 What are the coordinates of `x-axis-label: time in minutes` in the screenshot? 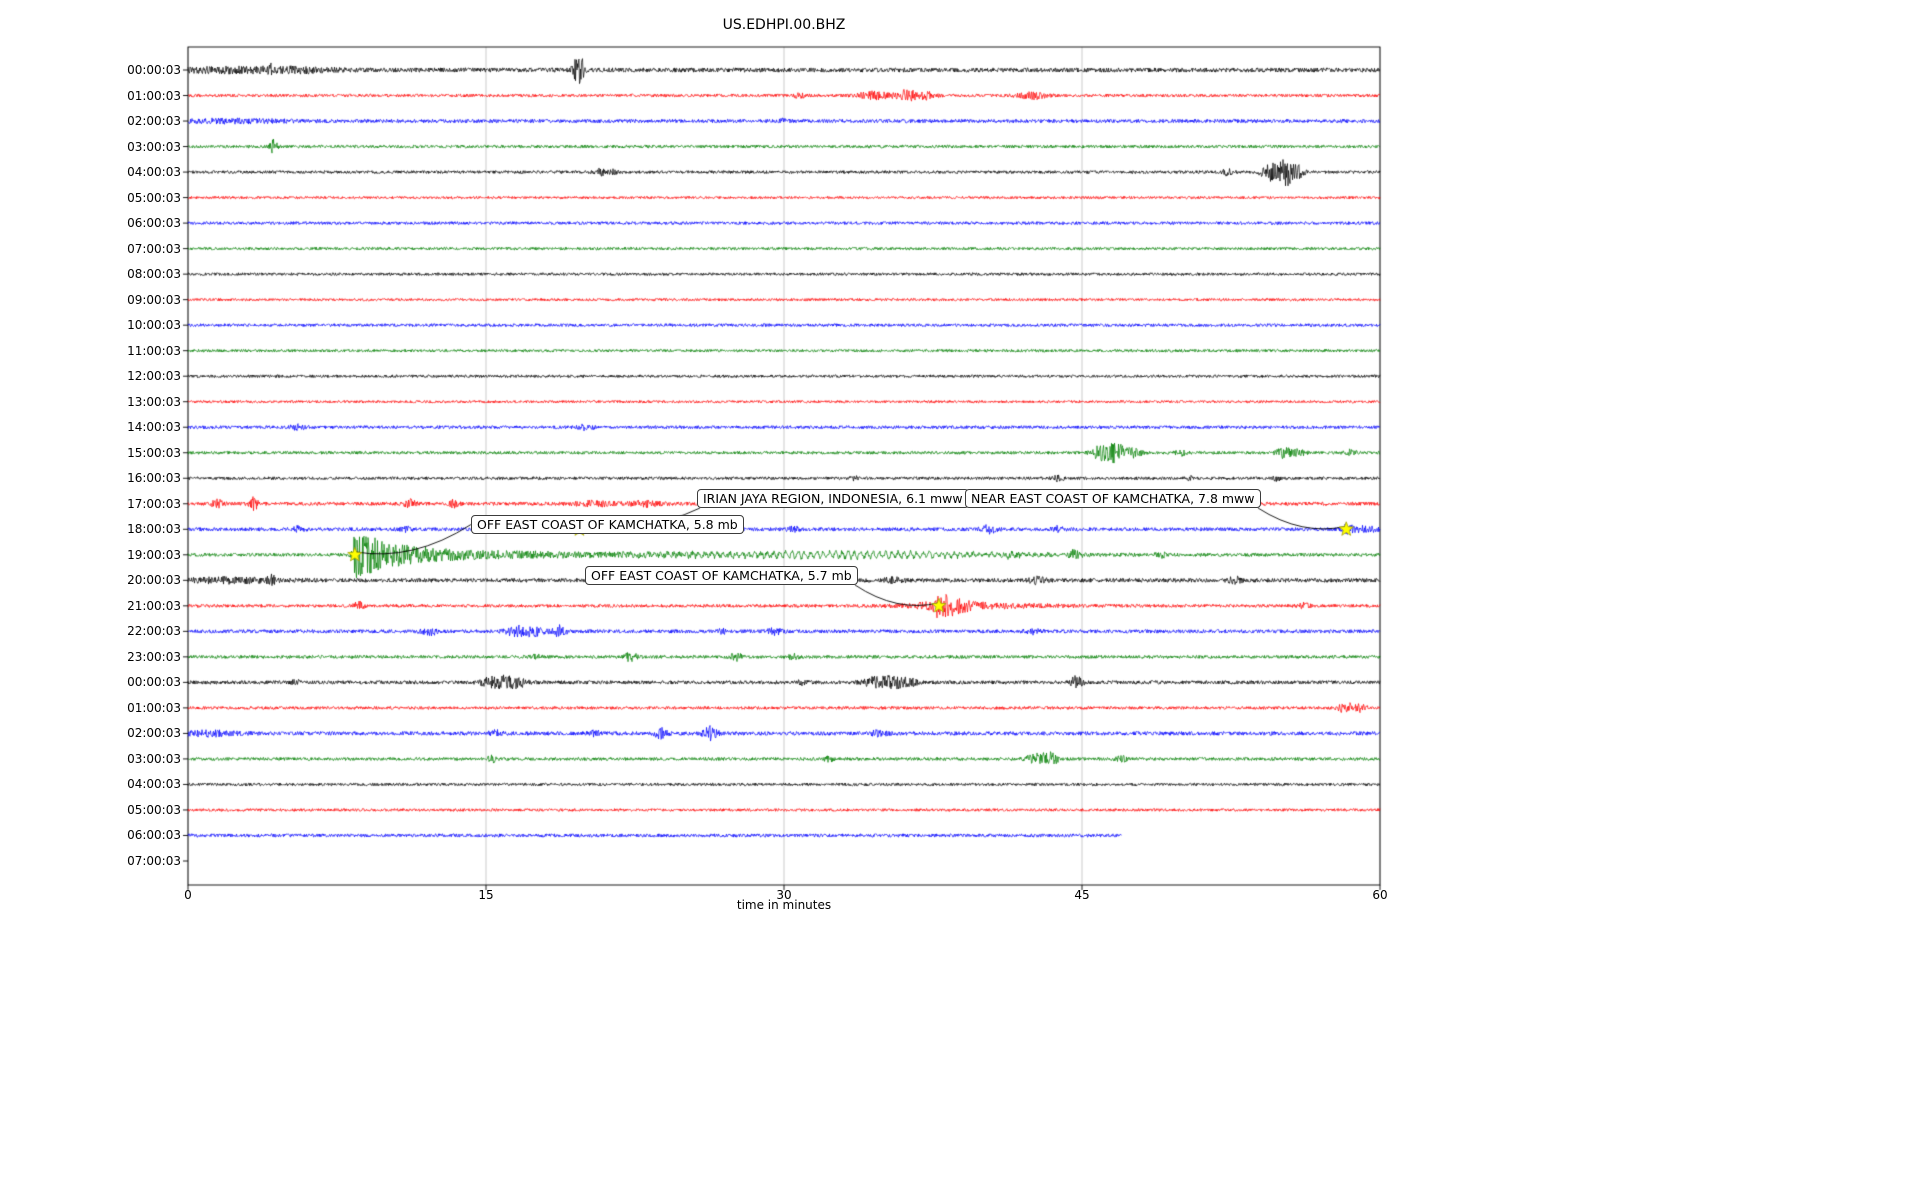 It's located at (784, 905).